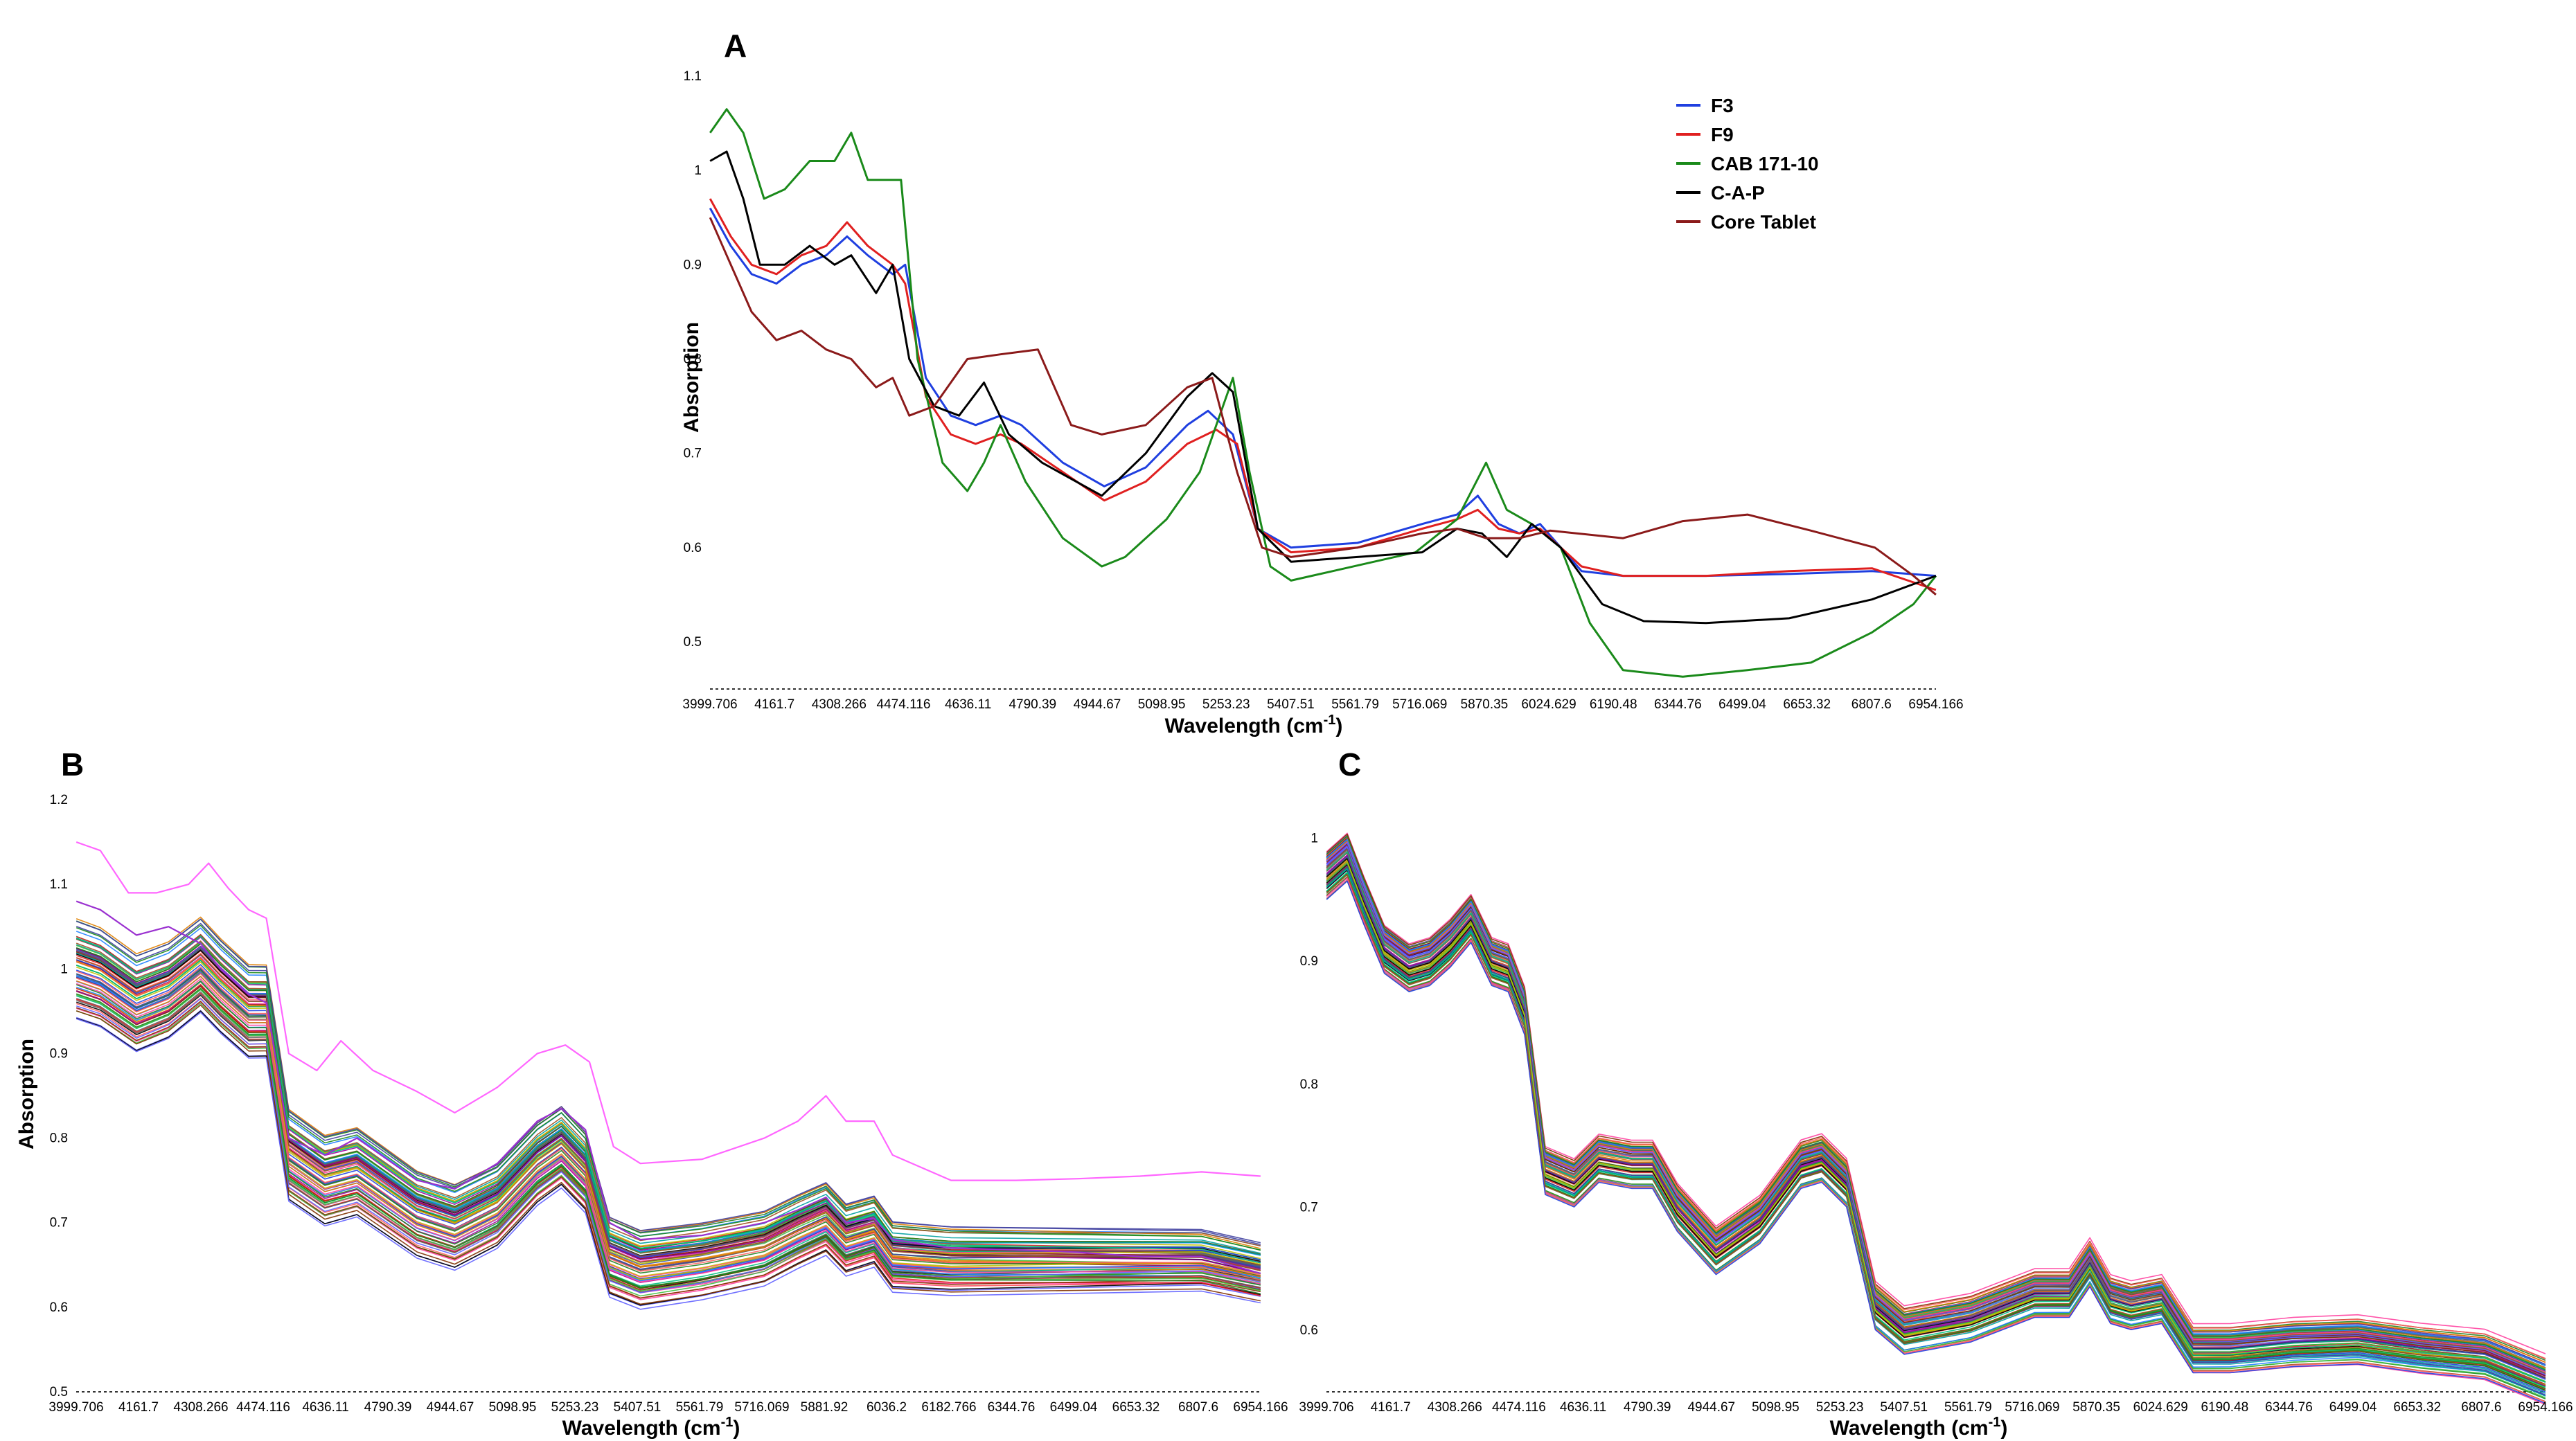  What do you see at coordinates (1226, 704) in the screenshot?
I see `x-tick-label: 5253.23` at bounding box center [1226, 704].